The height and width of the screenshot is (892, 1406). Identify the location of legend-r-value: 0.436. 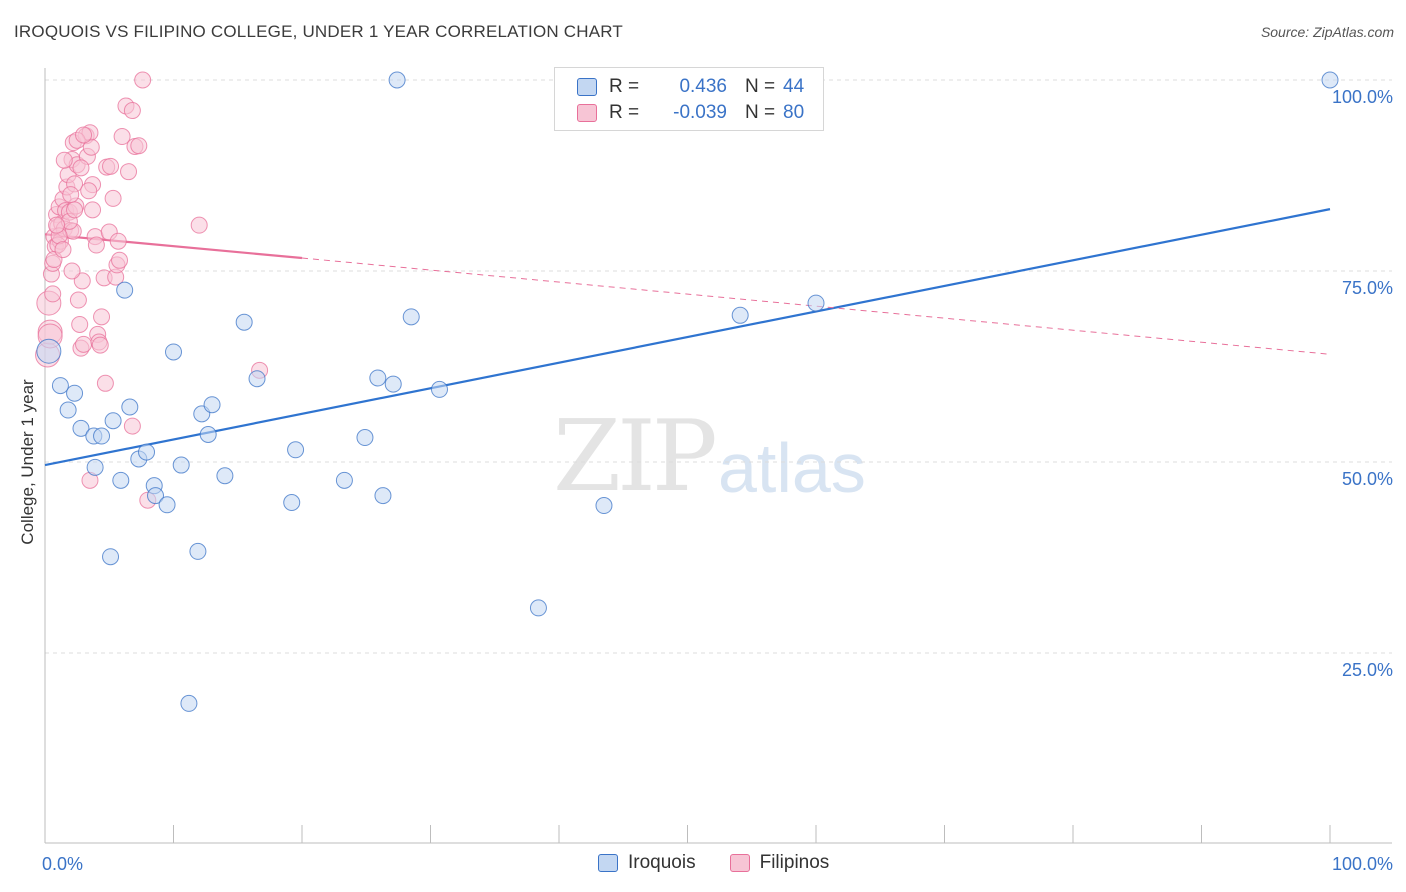
(703, 86).